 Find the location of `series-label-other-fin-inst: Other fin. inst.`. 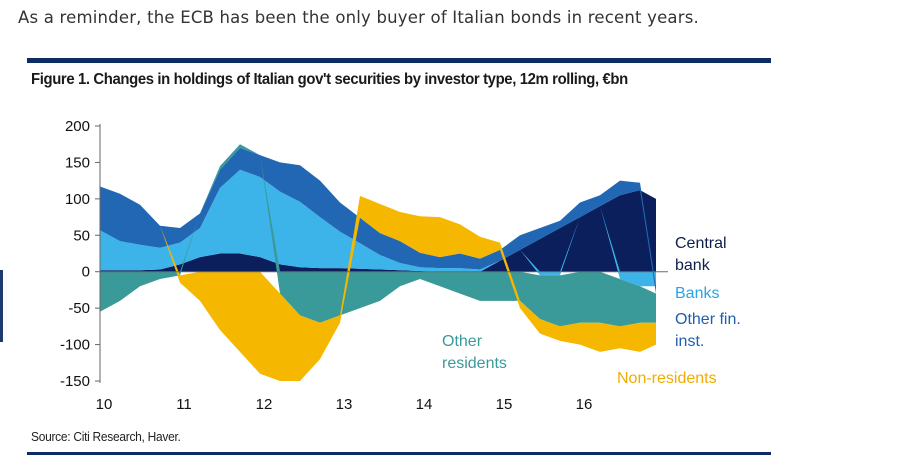

series-label-other-fin-inst: Other fin. inst. is located at coordinates (708, 330).